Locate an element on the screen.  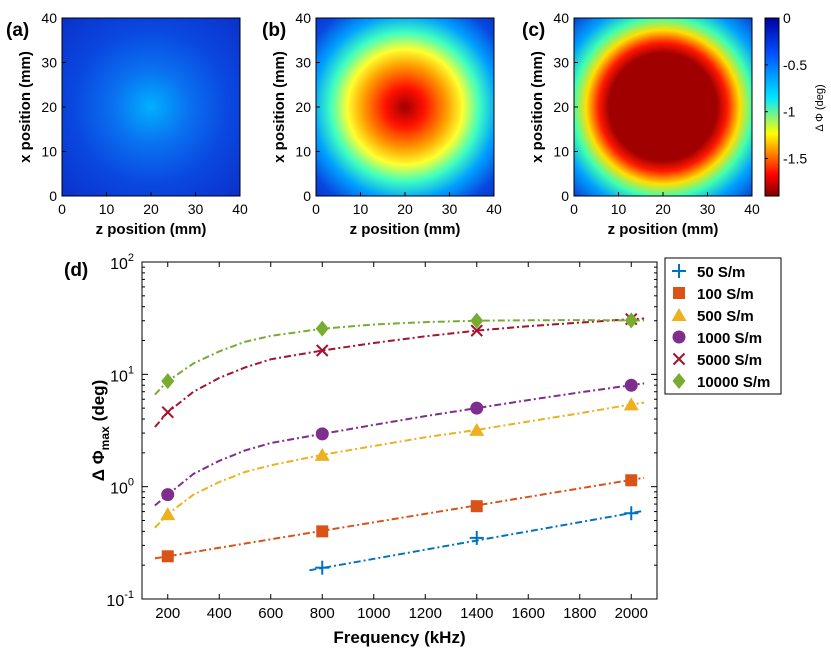
y-tick-label: 10⁻¹ is located at coordinates (120, 599).